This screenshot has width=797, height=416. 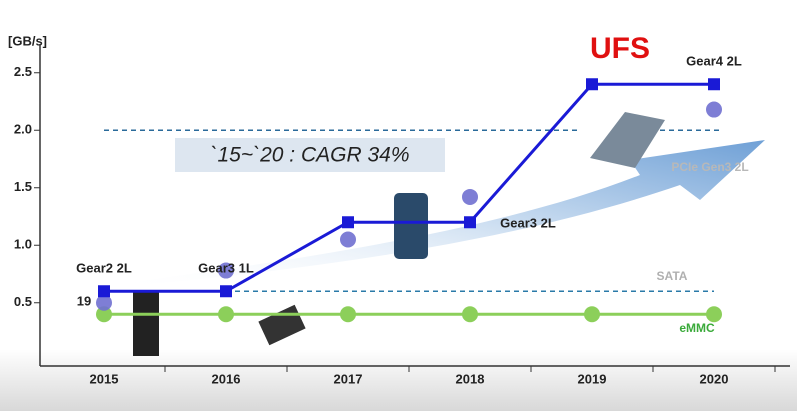 I want to click on point-label: Gear3 2L, so click(x=528, y=223).